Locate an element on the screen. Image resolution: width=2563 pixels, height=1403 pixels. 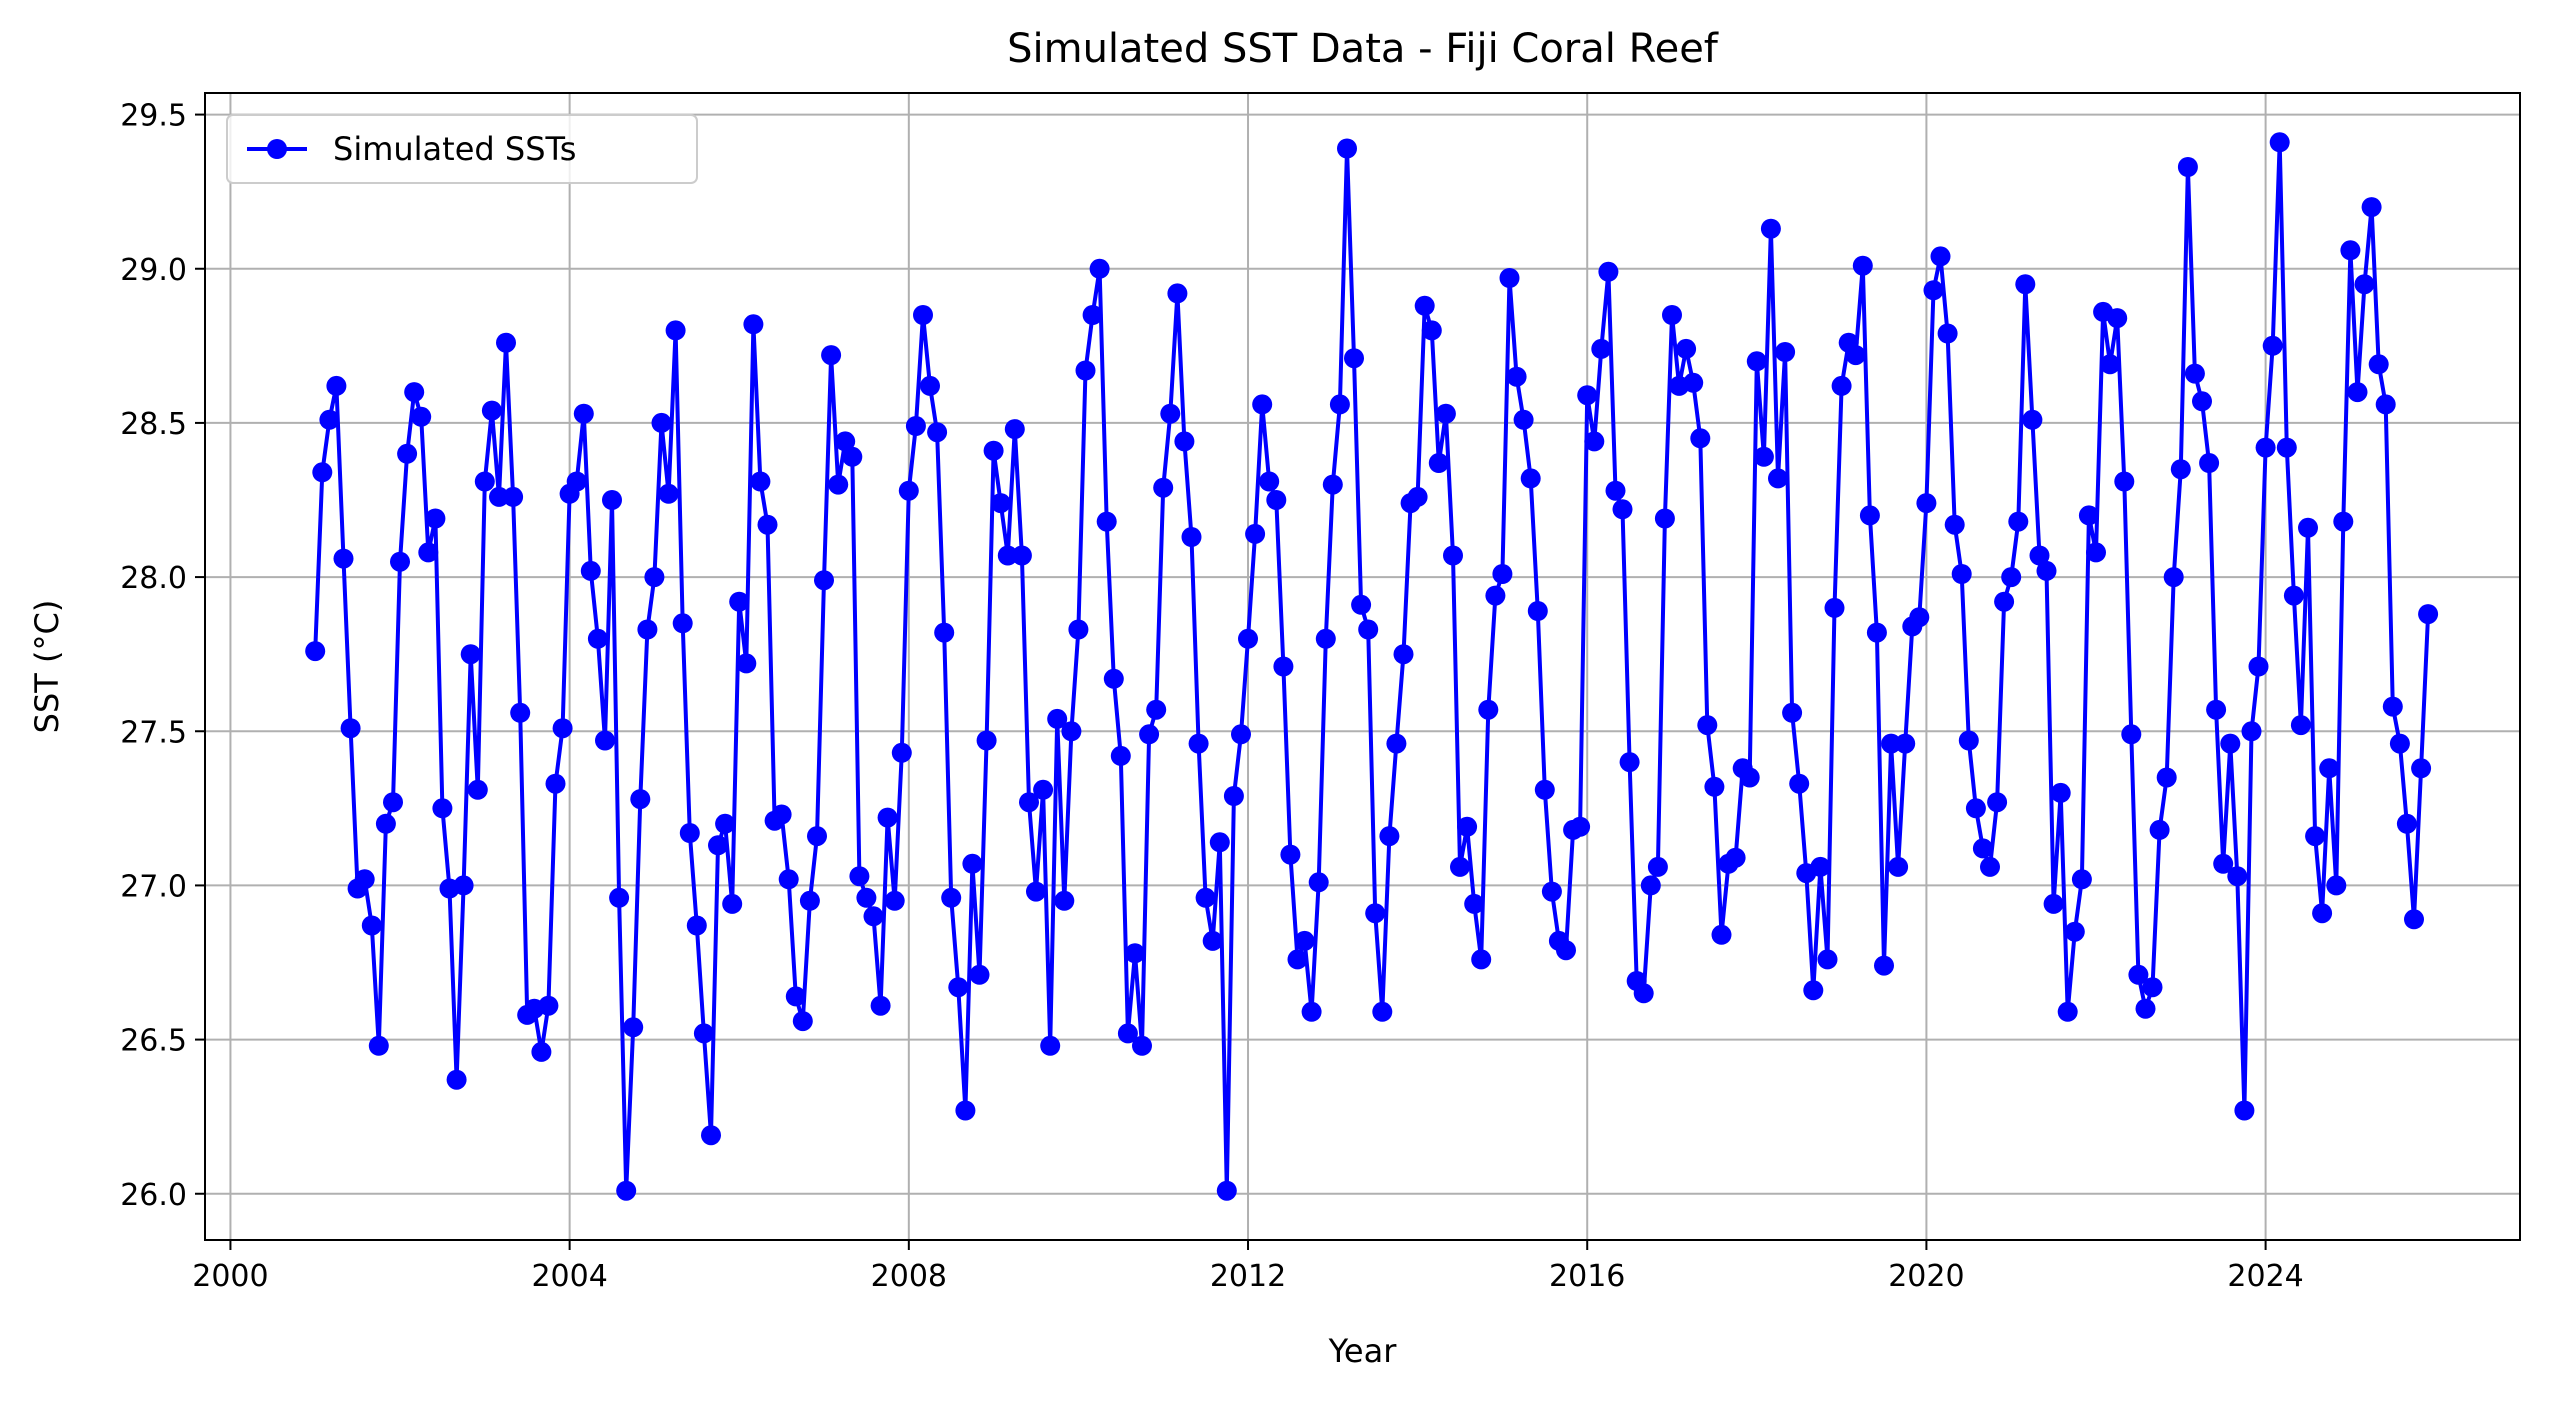
x-tick-label: 2004 is located at coordinates (569, 1276).